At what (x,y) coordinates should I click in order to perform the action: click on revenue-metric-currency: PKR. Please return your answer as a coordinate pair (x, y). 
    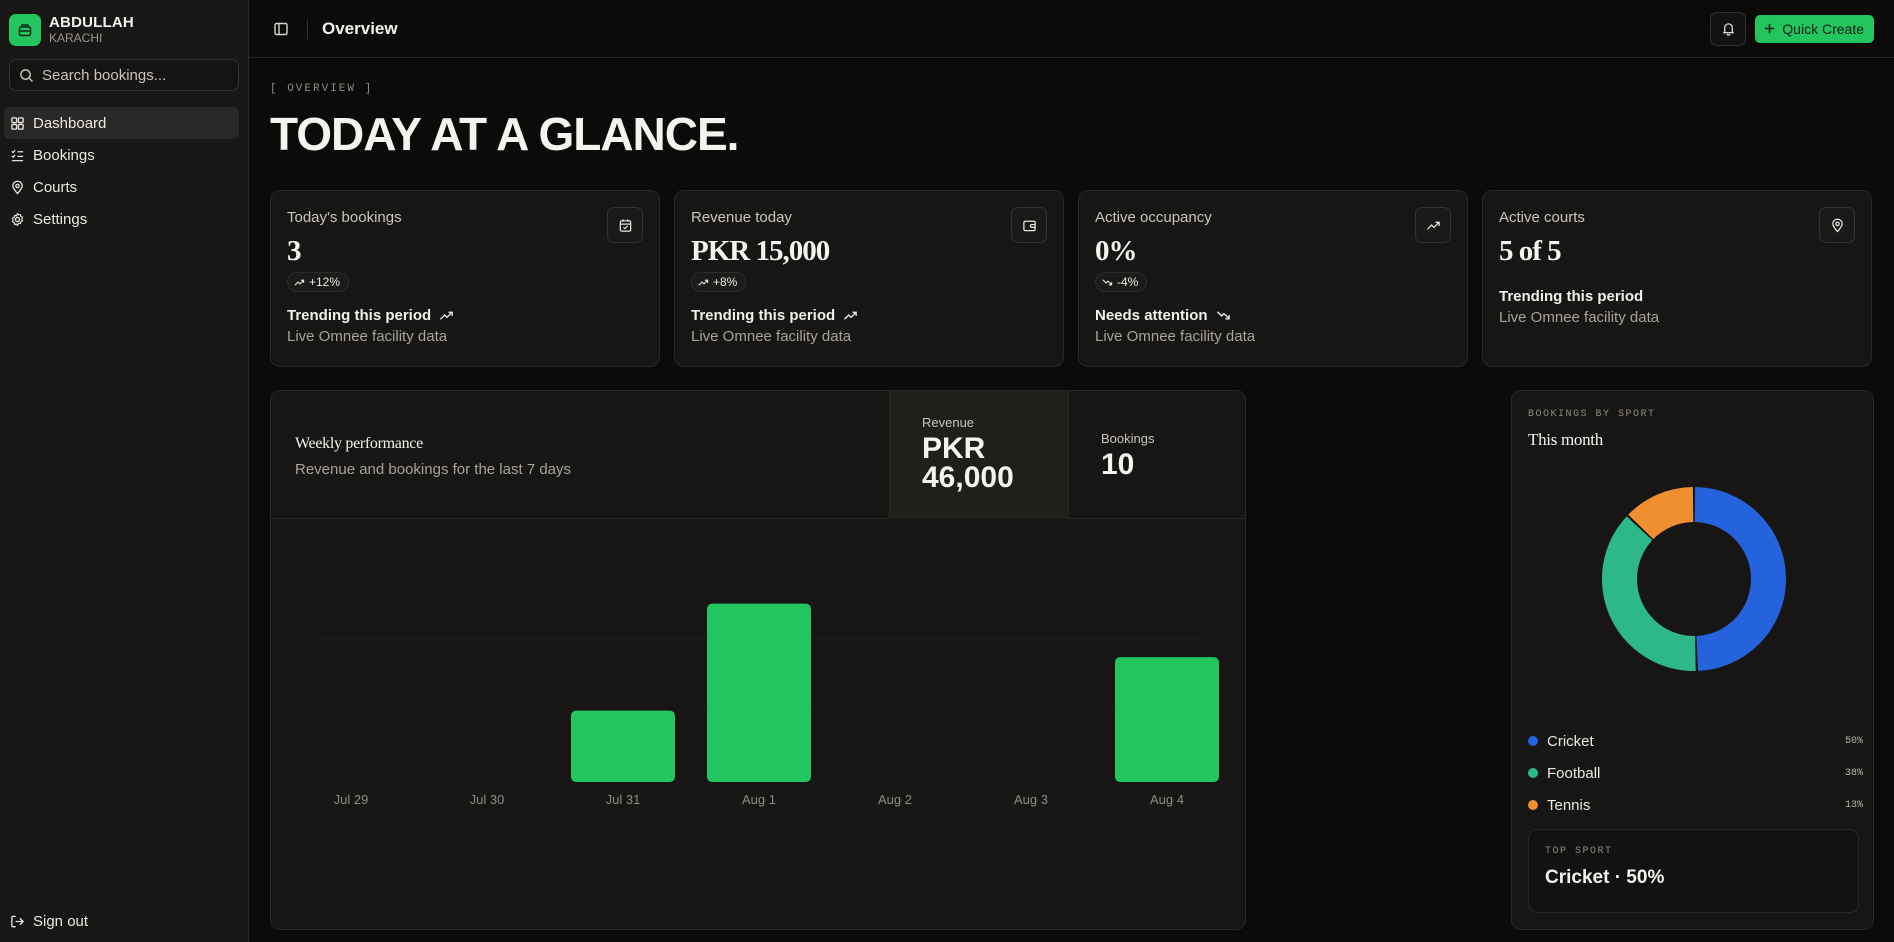
    Looking at the image, I should click on (954, 448).